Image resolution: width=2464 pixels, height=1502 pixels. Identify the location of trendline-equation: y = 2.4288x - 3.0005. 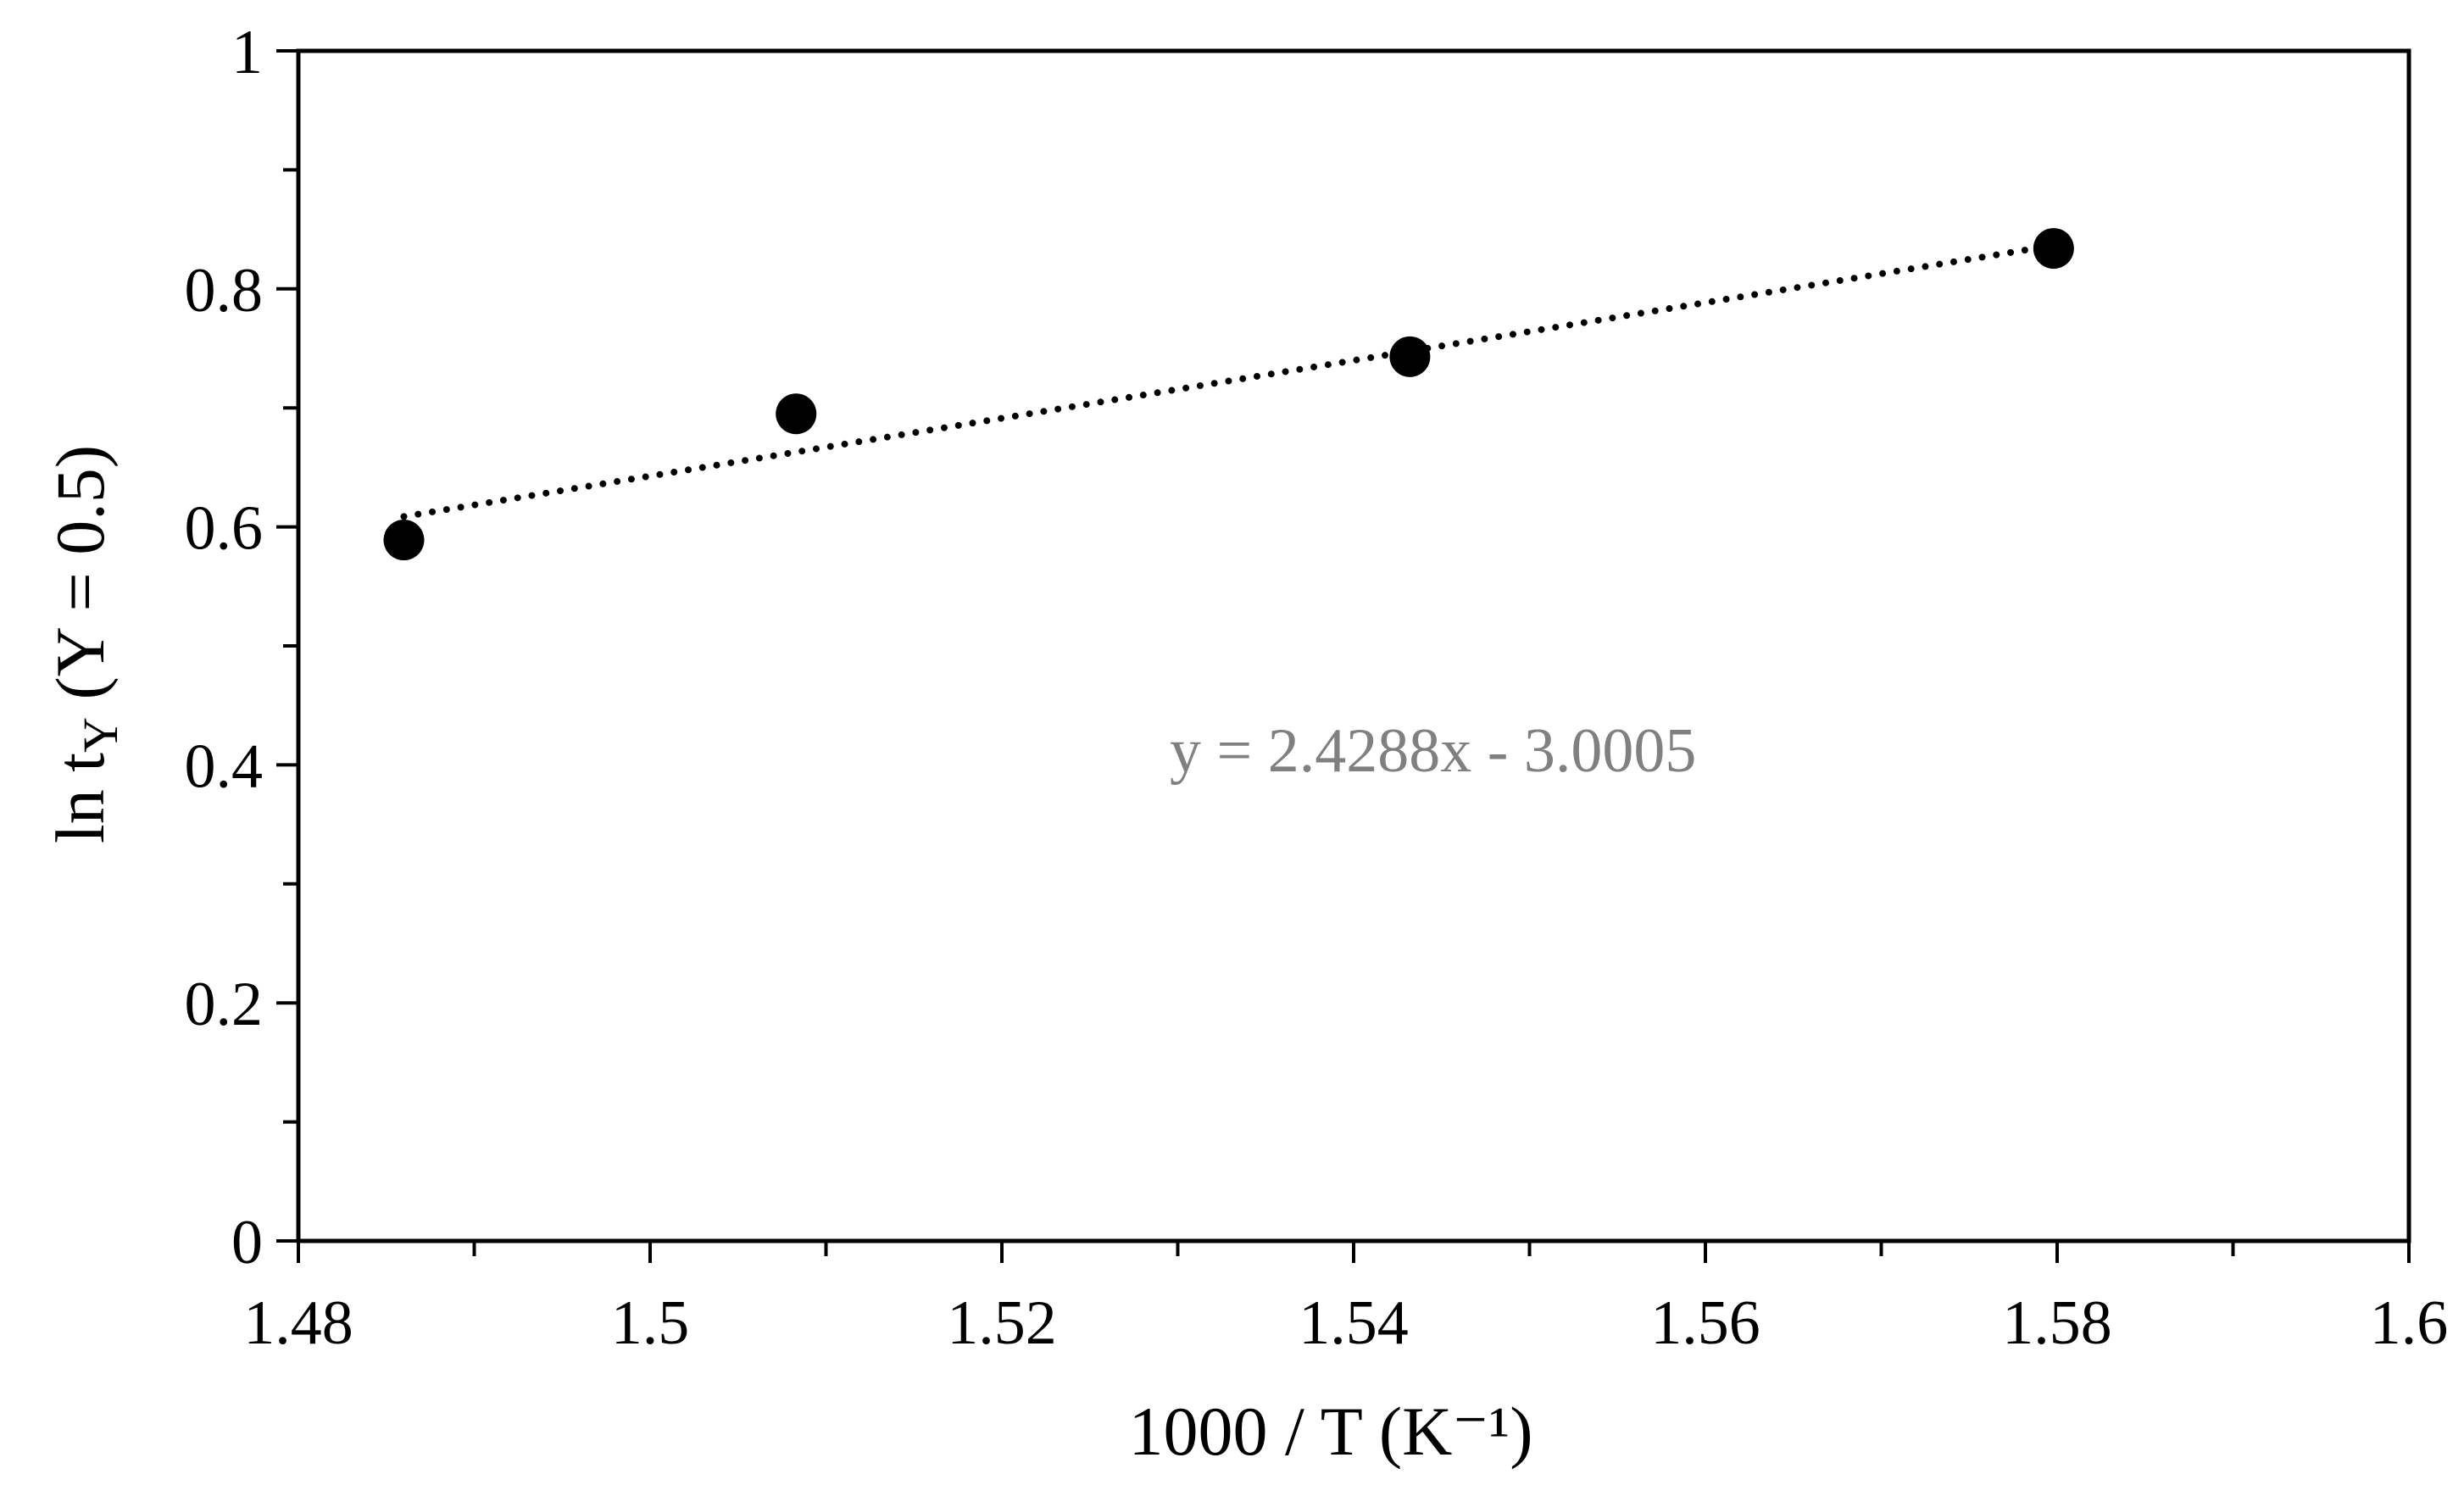
(1433, 751).